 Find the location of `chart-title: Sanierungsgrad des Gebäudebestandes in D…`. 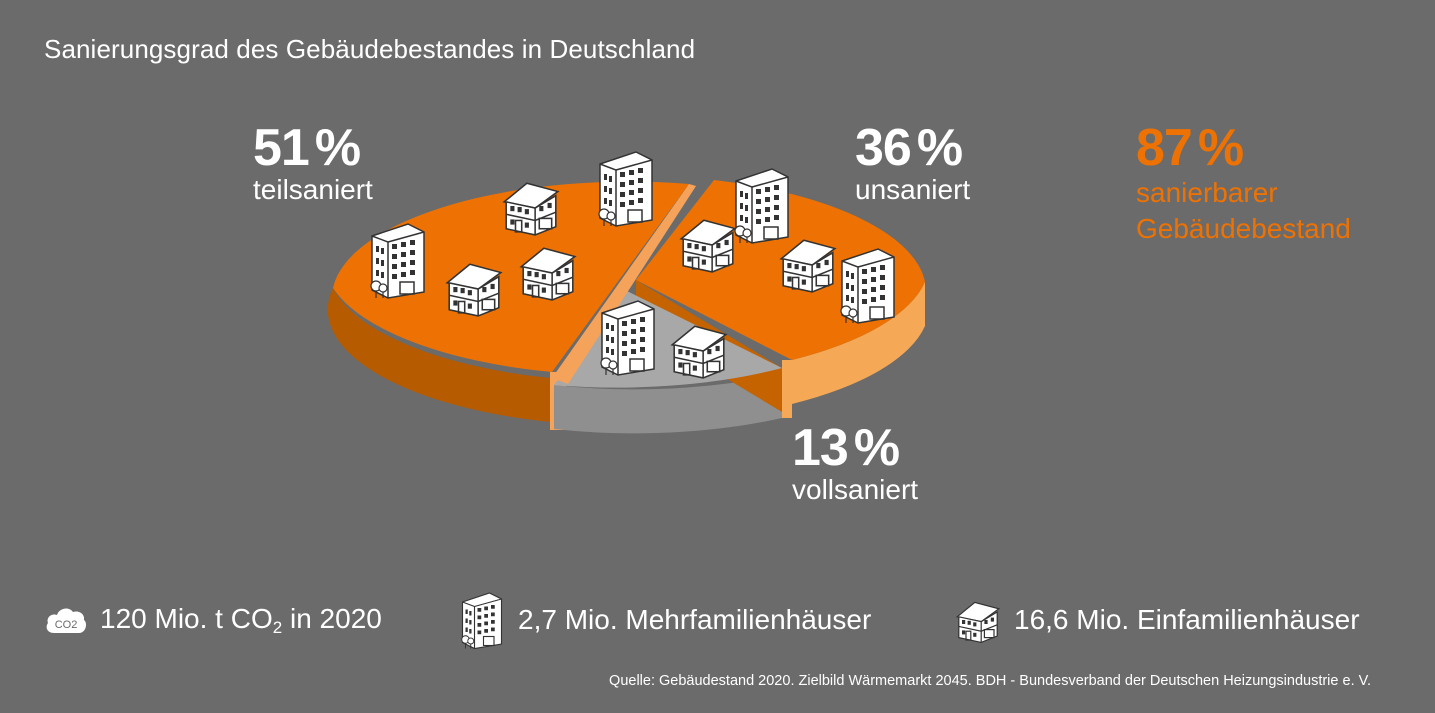

chart-title: Sanierungsgrad des Gebäudebestandes in D… is located at coordinates (370, 49).